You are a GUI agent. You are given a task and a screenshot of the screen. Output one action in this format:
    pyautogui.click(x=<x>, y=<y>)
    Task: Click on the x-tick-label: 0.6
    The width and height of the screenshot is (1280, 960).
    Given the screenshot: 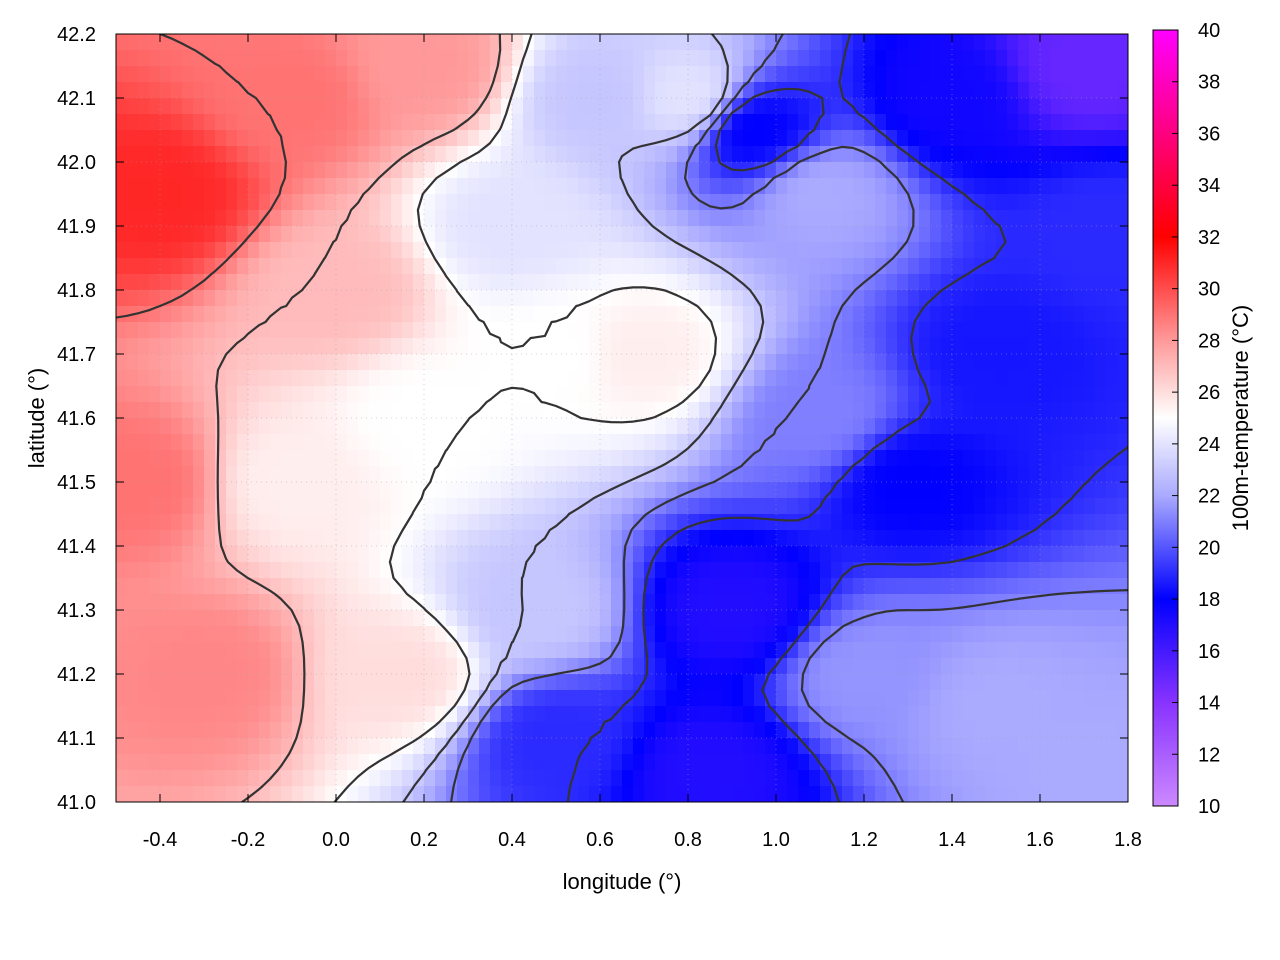 What is the action you would take?
    pyautogui.click(x=600, y=840)
    